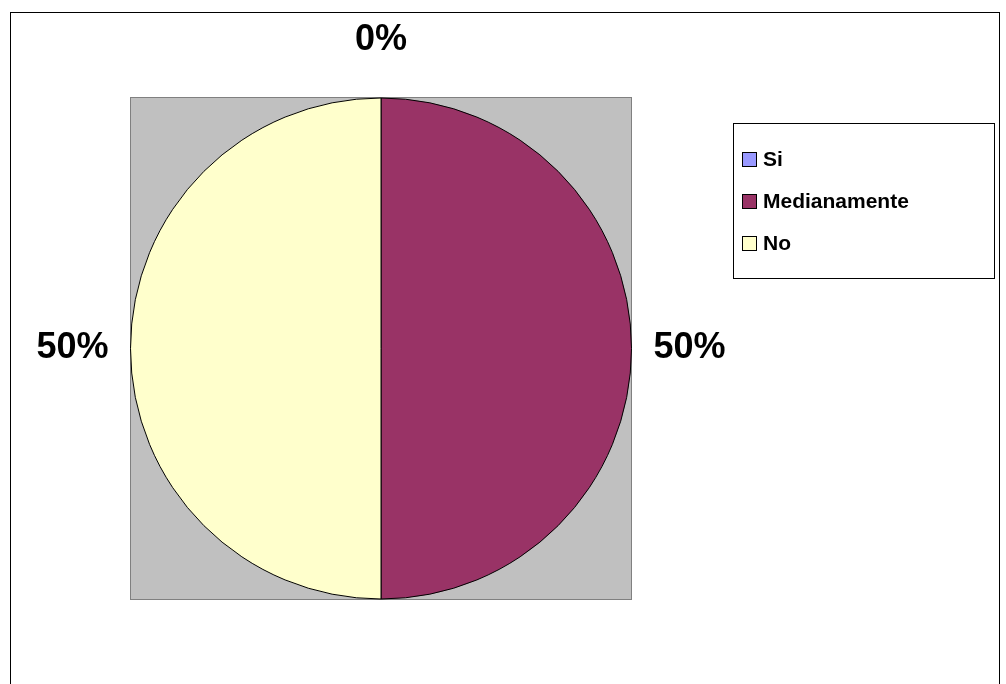  Describe the element at coordinates (381, 37) in the screenshot. I see `text: 0%` at that location.